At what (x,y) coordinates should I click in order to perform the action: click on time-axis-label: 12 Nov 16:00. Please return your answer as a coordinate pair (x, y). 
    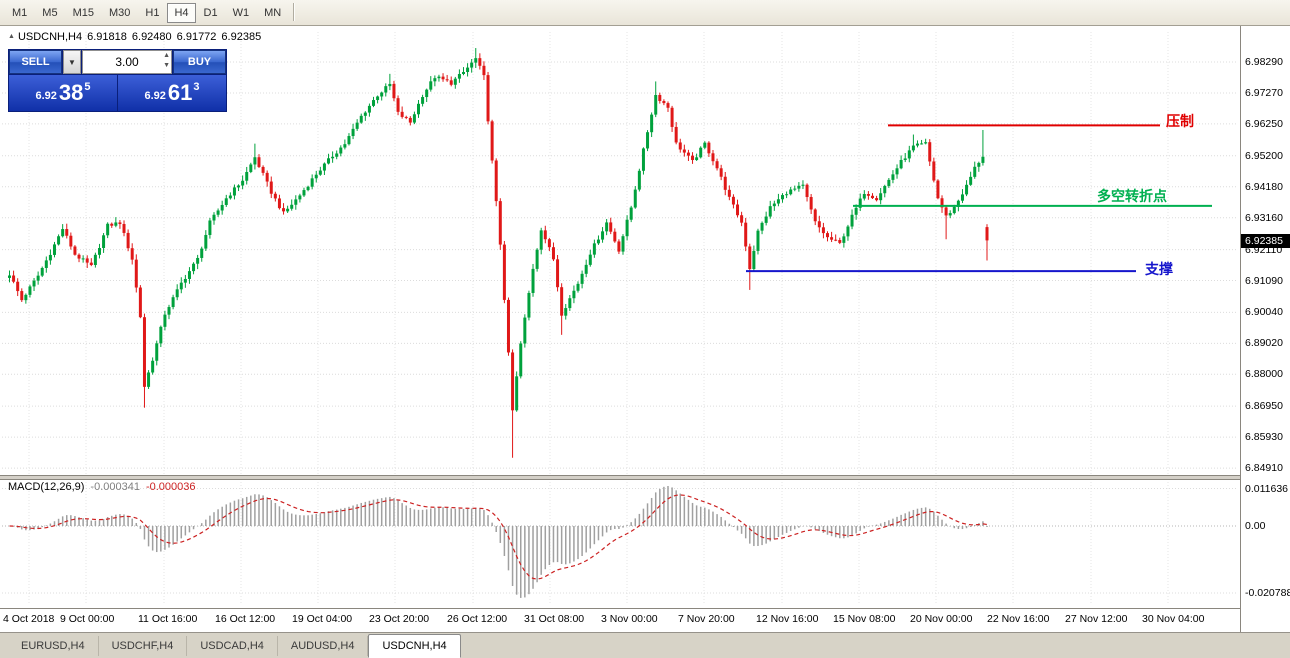
    Looking at the image, I should click on (787, 619).